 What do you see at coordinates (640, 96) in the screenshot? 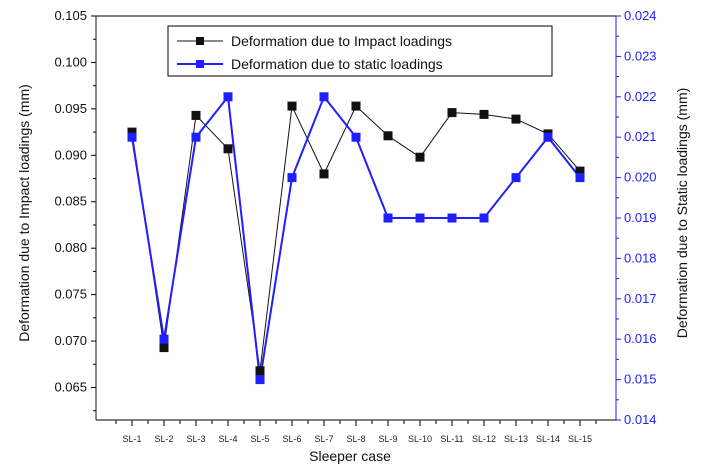
I see `right-y-tick-label: 0.022` at bounding box center [640, 96].